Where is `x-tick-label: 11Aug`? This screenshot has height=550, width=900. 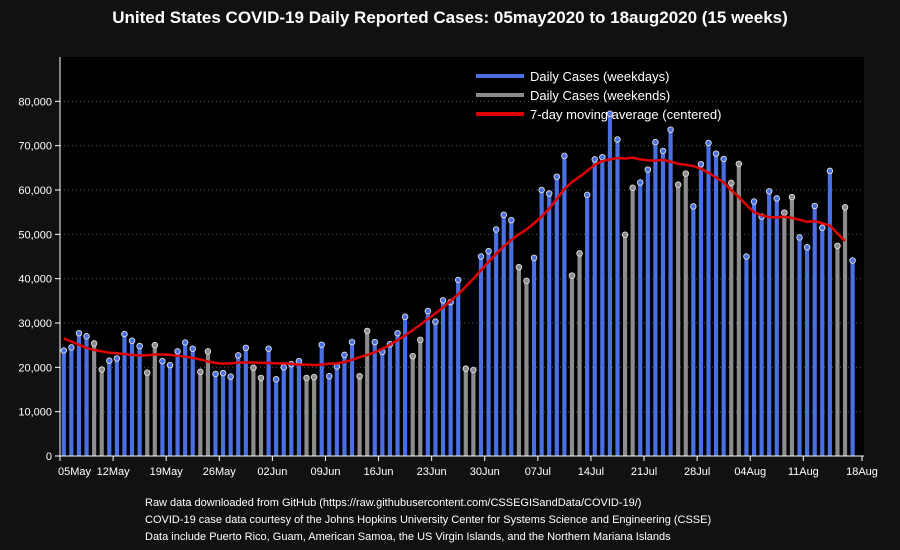
x-tick-label: 11Aug is located at coordinates (803, 472).